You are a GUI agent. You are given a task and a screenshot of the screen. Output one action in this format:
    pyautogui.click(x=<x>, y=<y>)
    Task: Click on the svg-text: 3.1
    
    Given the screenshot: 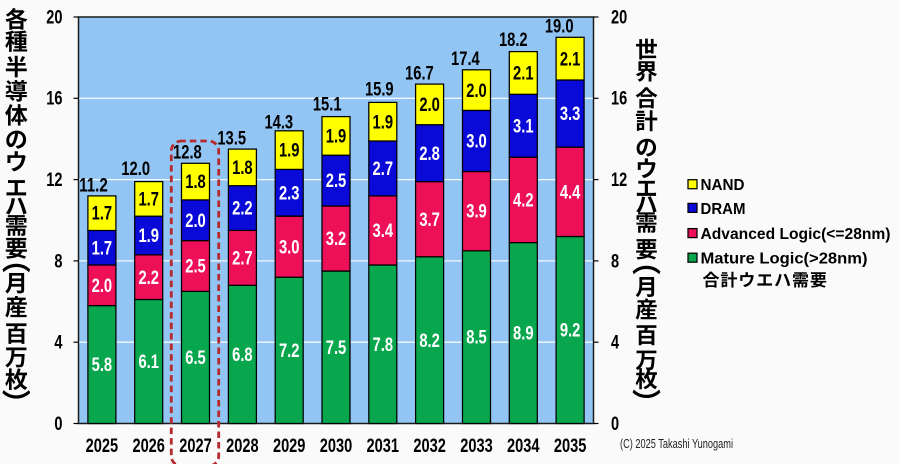 What is the action you would take?
    pyautogui.click(x=523, y=126)
    